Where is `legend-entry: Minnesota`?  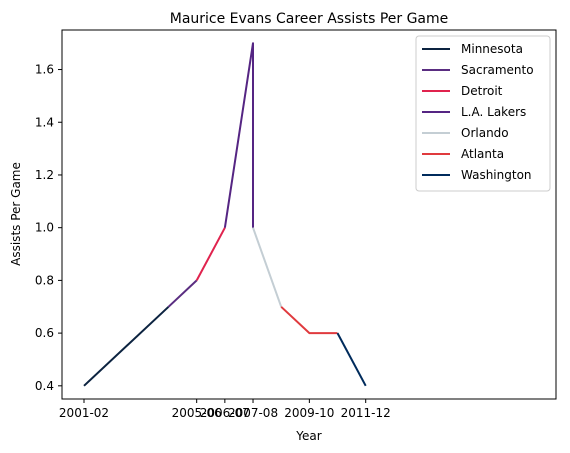 legend-entry: Minnesota is located at coordinates (492, 49).